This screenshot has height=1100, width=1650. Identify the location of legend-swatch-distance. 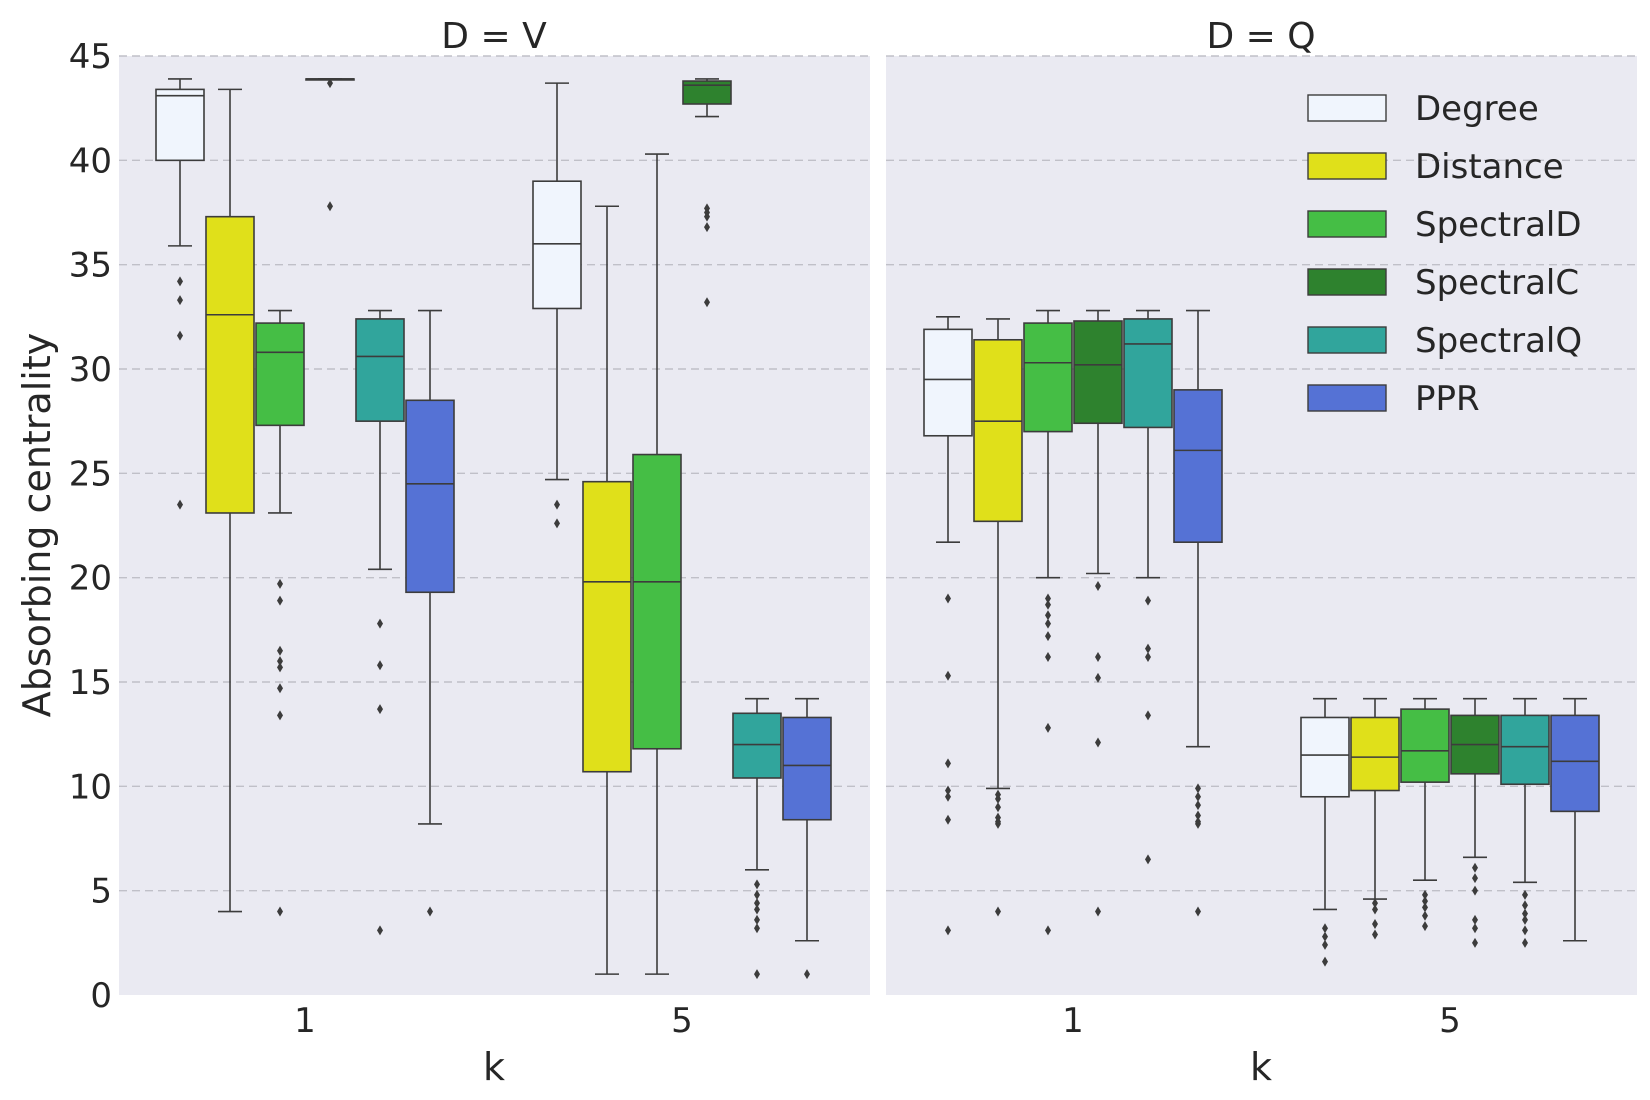
(1347, 166).